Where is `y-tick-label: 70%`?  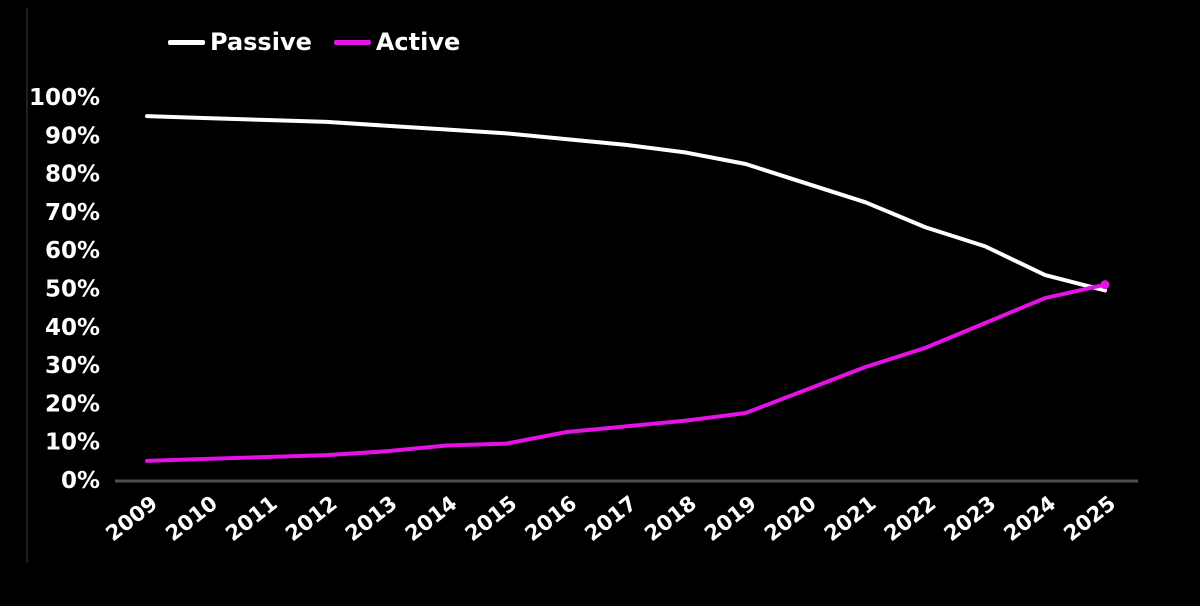 y-tick-label: 70% is located at coordinates (72, 213).